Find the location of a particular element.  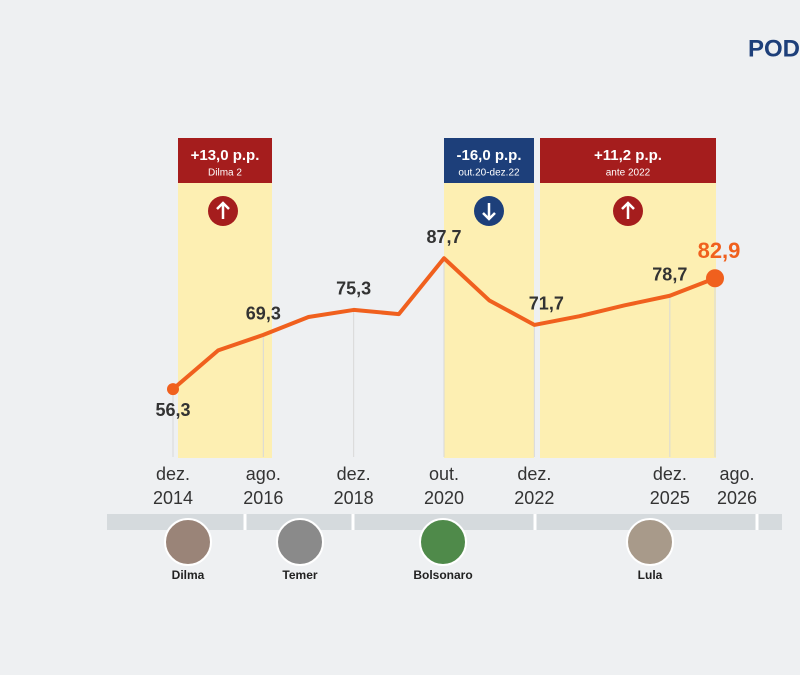

period: +13,0 p.p. Dilma 2 is located at coordinates (225, 298).